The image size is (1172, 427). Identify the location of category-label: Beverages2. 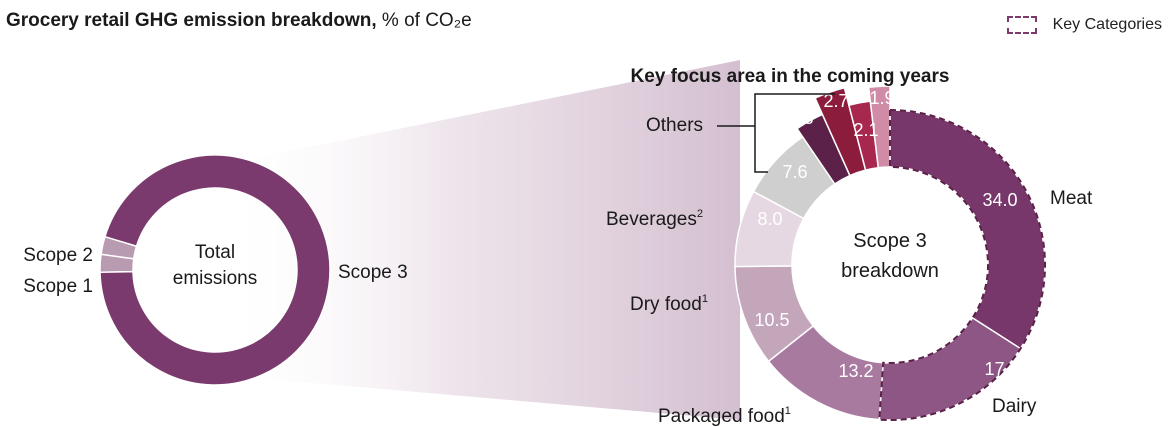
(654, 219).